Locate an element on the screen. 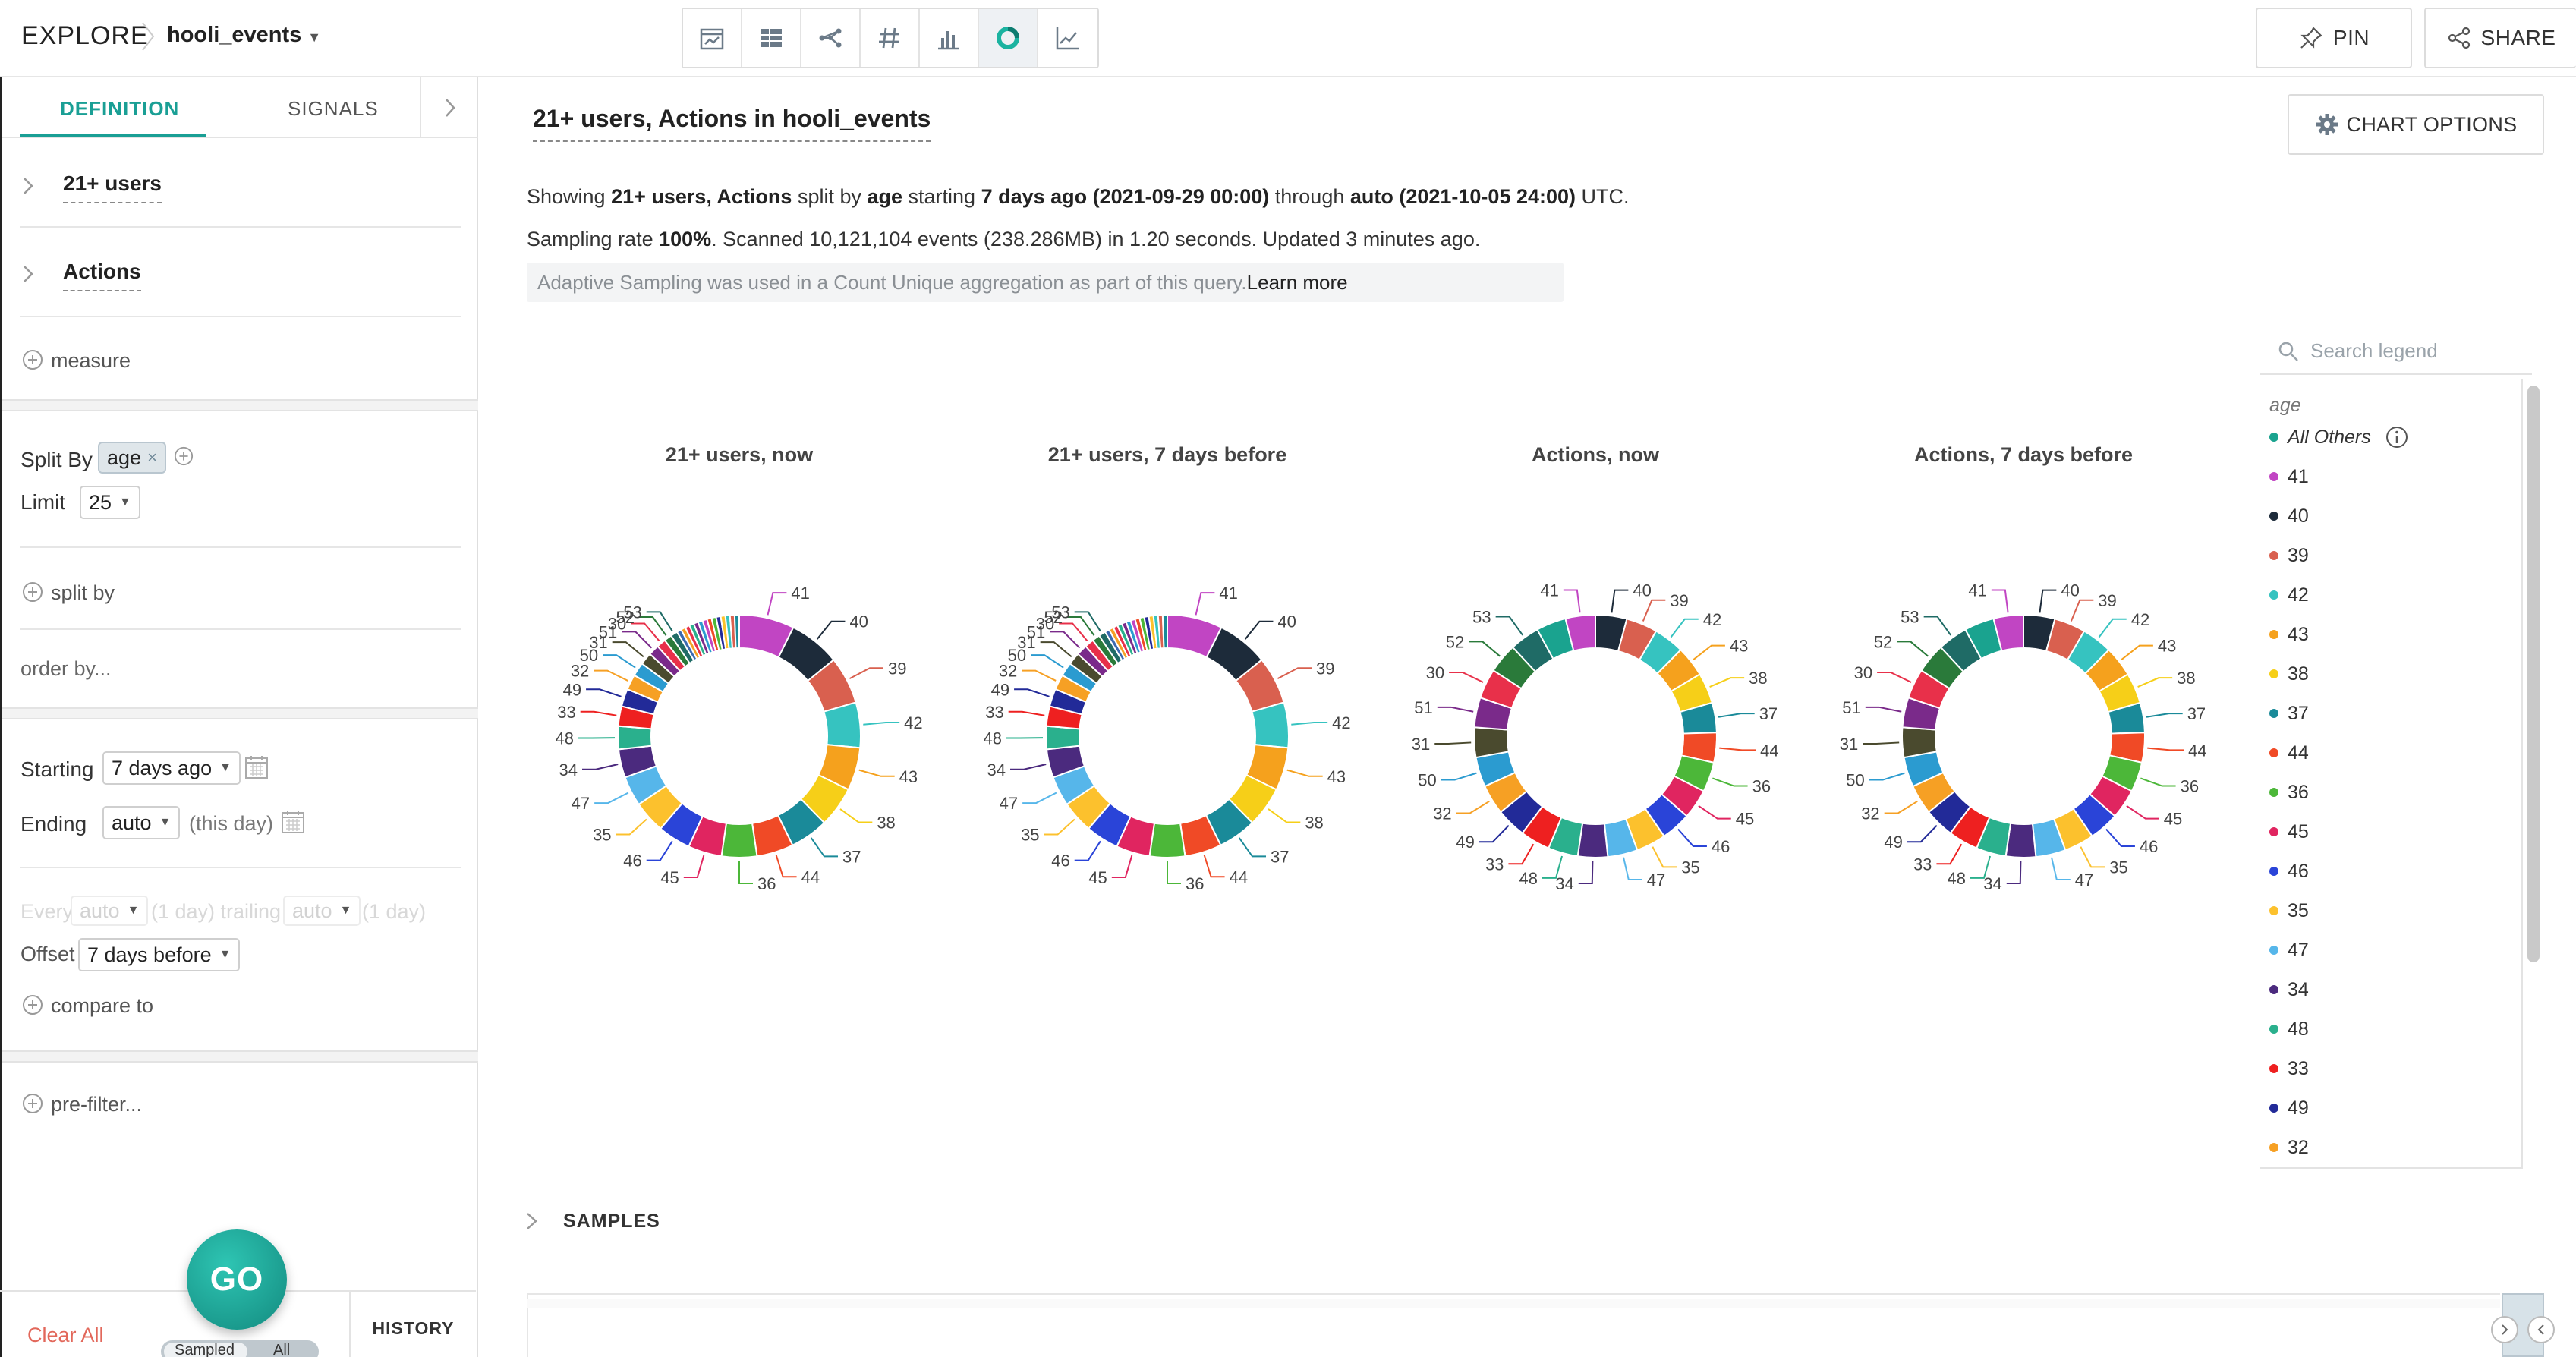 The height and width of the screenshot is (1357, 2576). metric-actions: Actions is located at coordinates (102, 275).